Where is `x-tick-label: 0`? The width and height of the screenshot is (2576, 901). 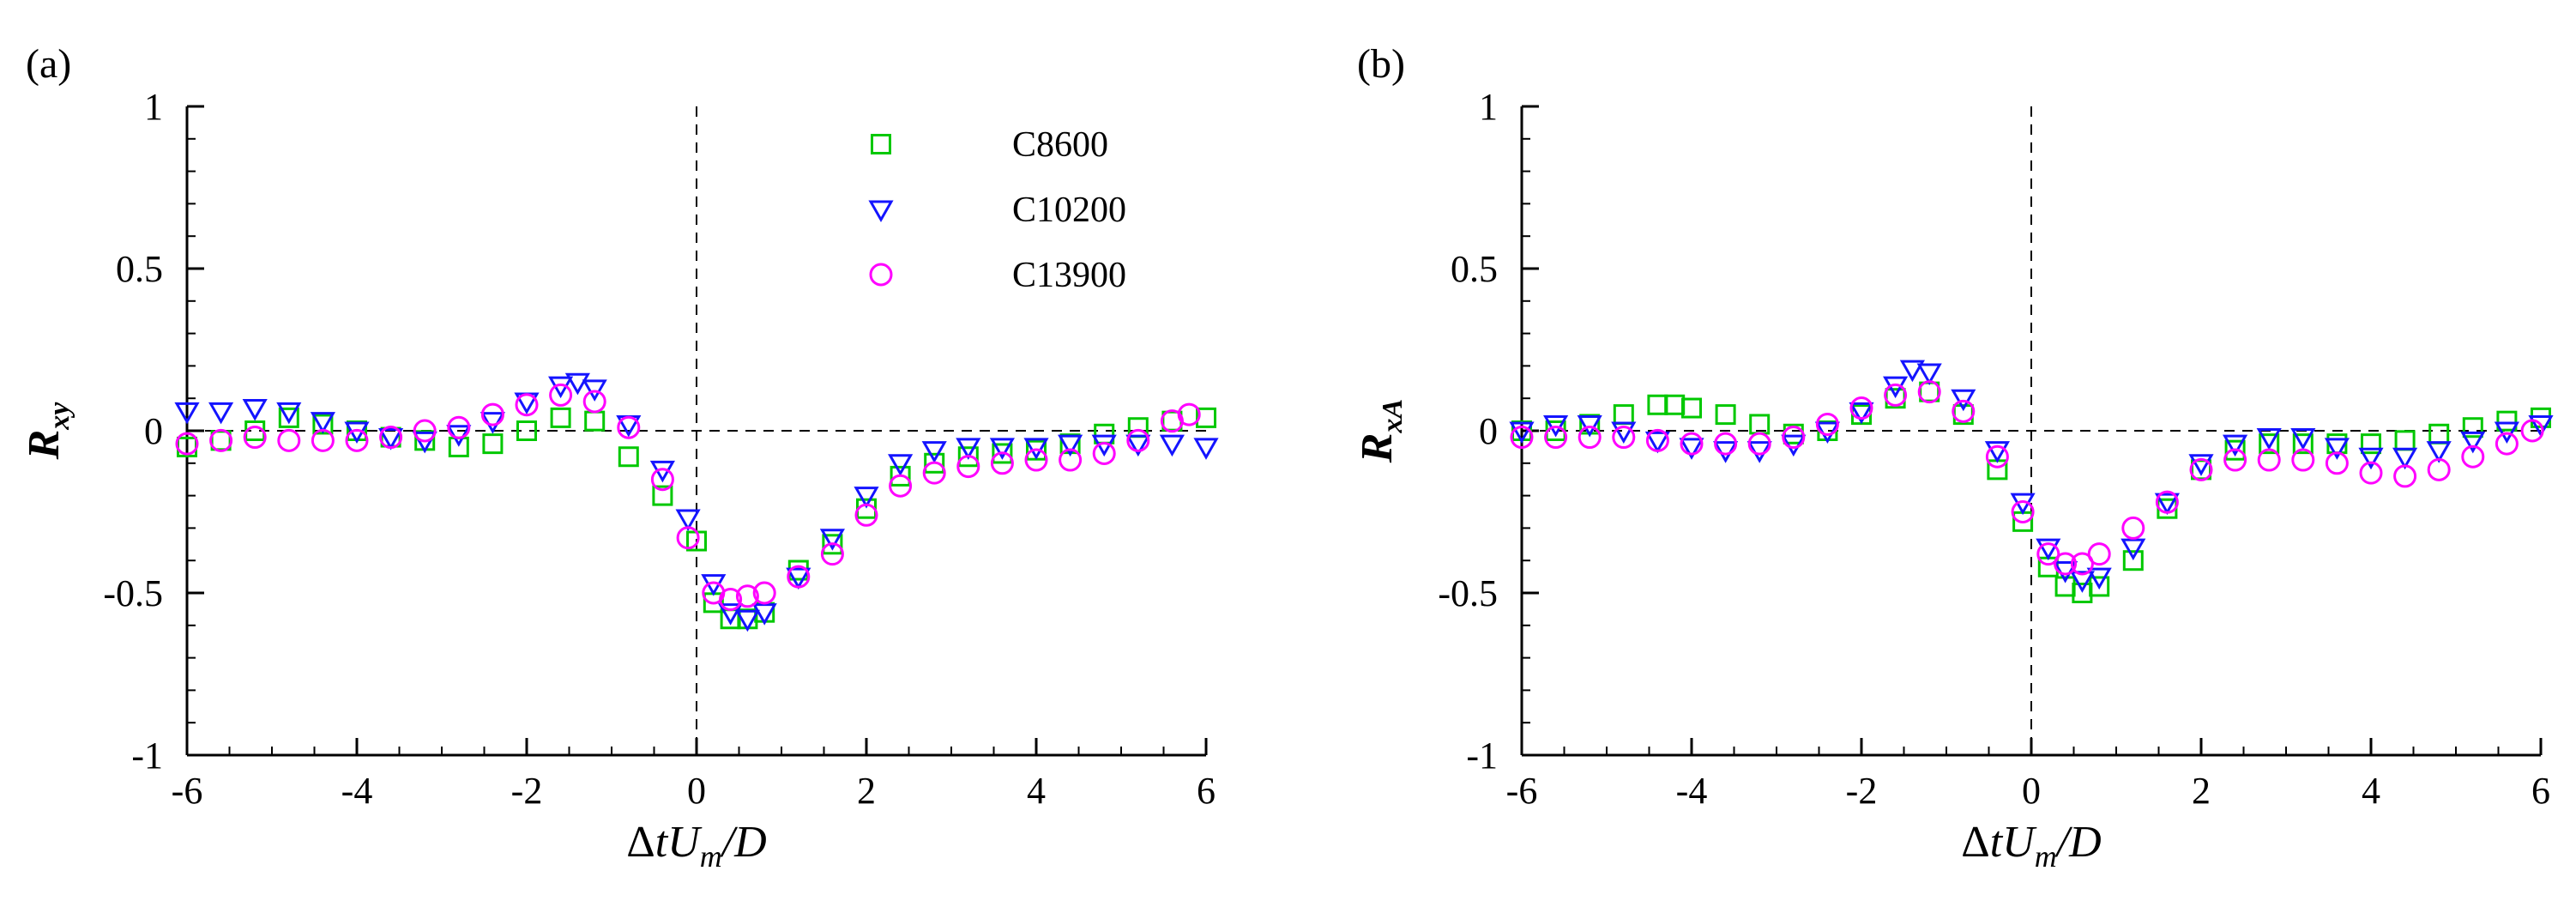
x-tick-label: 0 is located at coordinates (2031, 791).